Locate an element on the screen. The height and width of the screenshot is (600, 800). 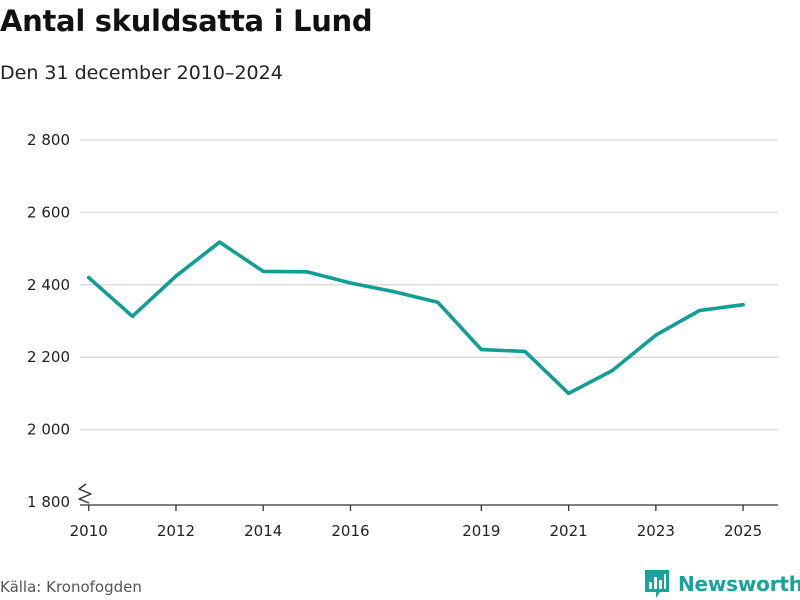
x-tick-label: 2016 is located at coordinates (350, 531).